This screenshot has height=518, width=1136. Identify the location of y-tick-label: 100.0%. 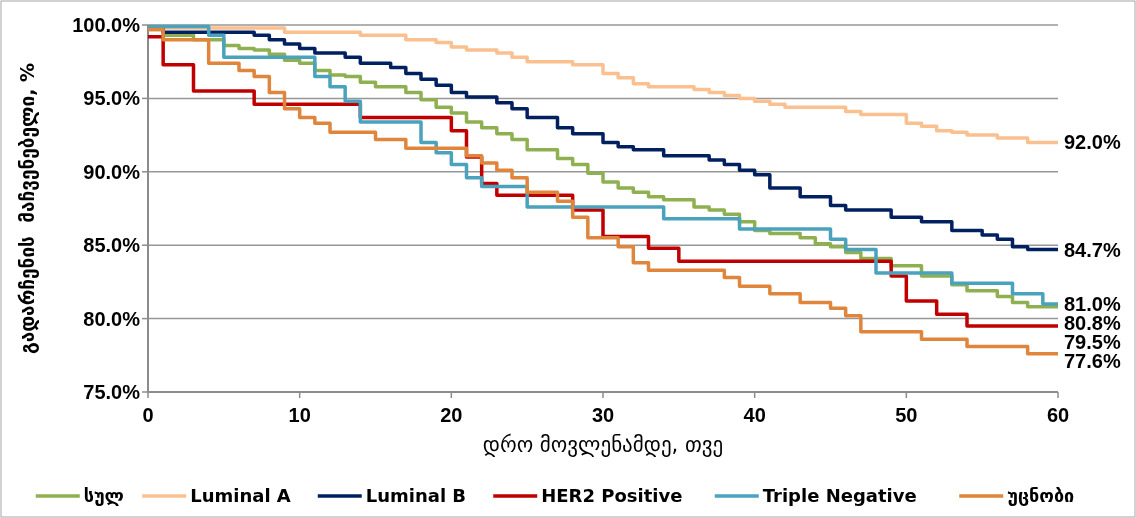
(106, 25).